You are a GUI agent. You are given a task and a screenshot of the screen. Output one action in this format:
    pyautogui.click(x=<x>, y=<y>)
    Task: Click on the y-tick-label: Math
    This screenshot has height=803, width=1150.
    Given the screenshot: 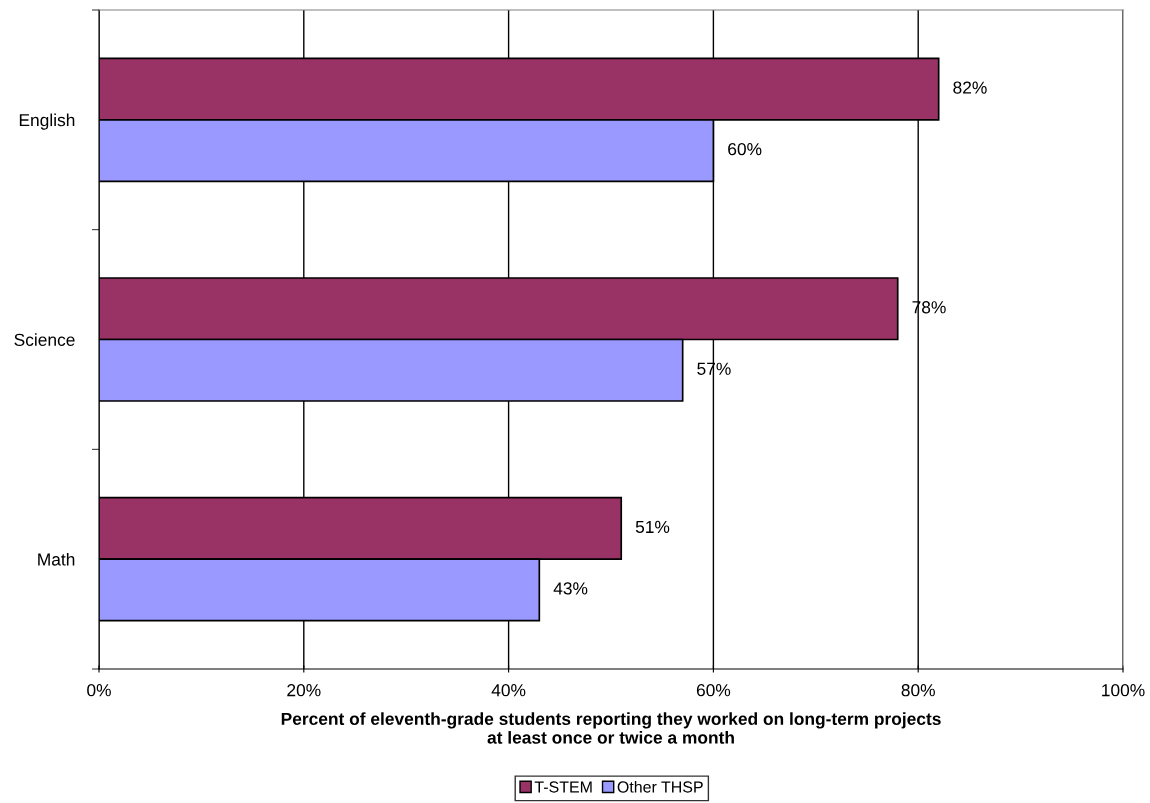 What is the action you would take?
    pyautogui.click(x=56, y=559)
    